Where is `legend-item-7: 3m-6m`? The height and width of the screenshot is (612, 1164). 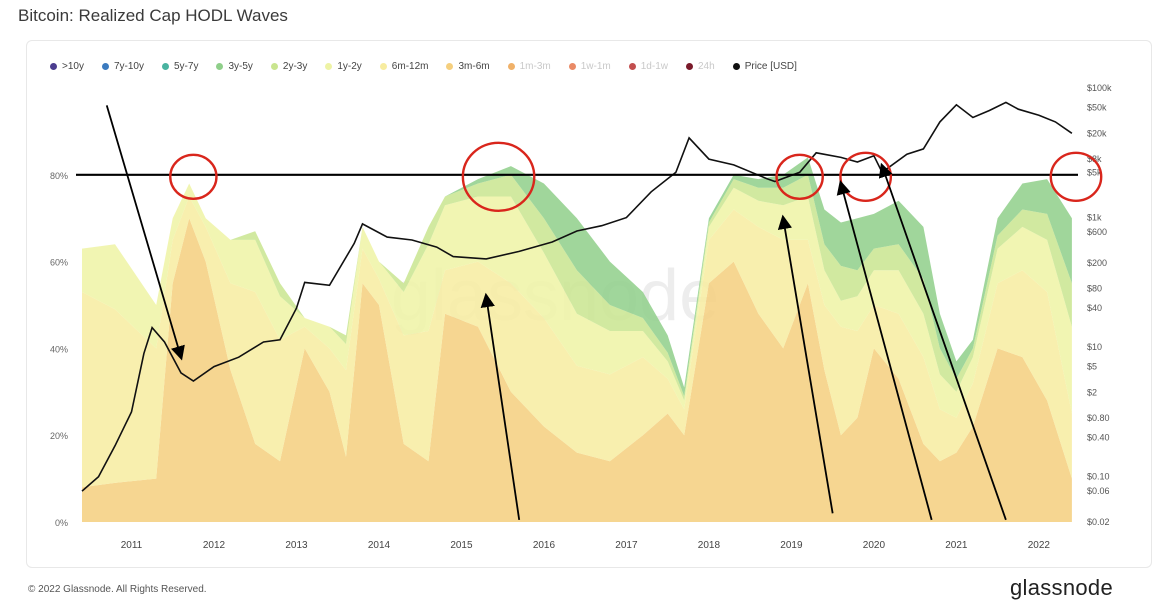 legend-item-7: 3m-6m is located at coordinates (468, 66).